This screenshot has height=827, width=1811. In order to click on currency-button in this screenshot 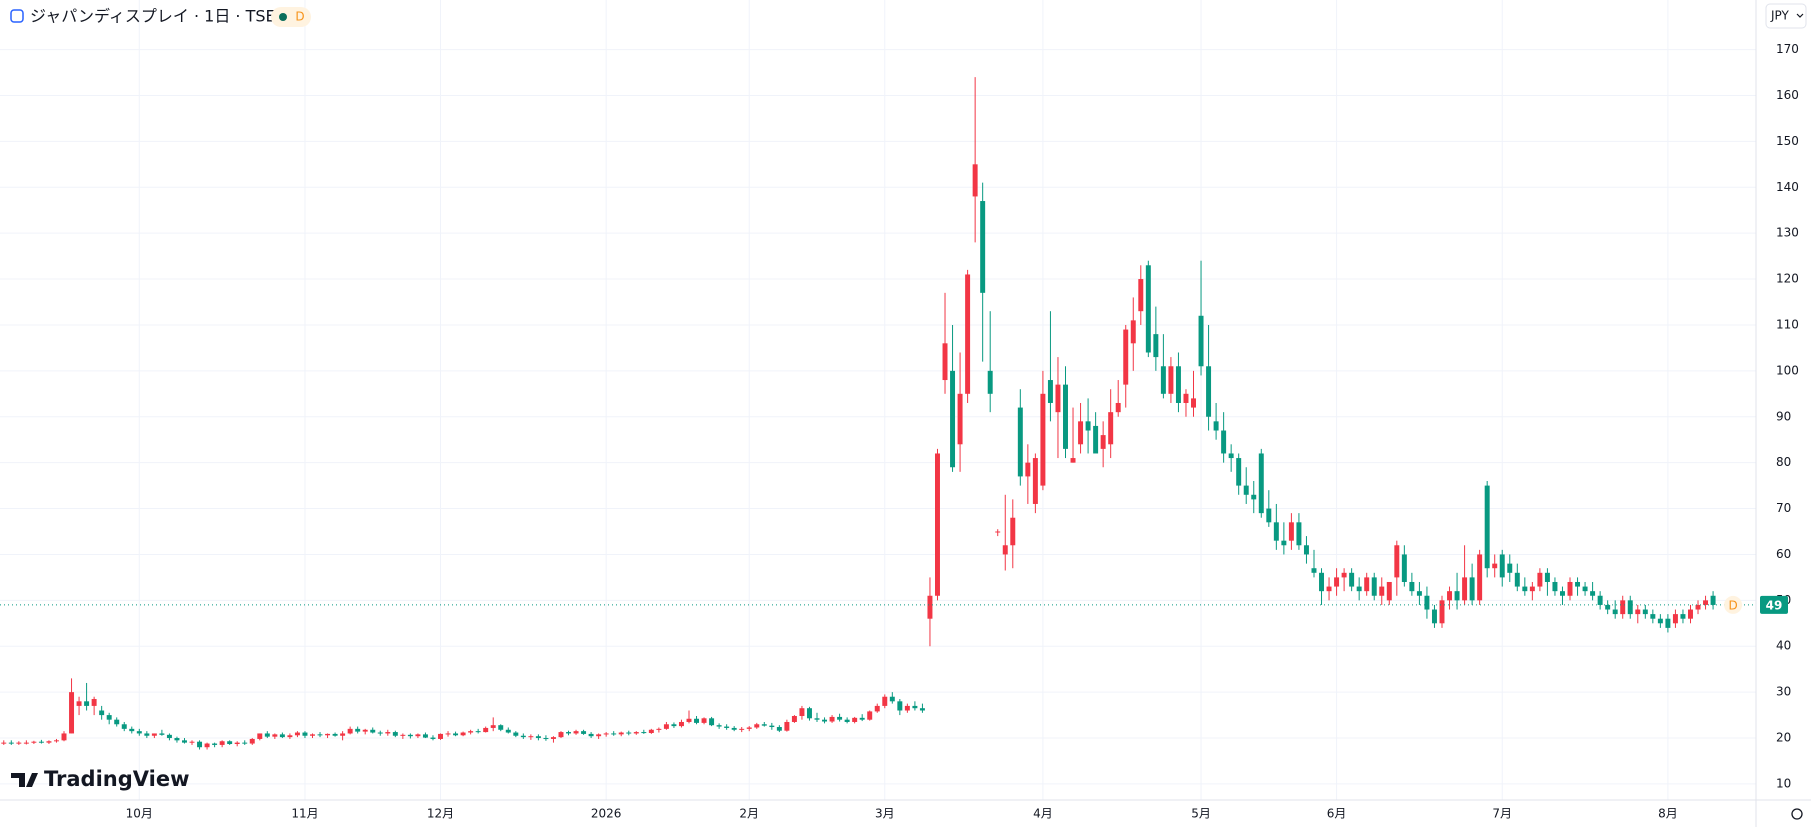, I will do `click(1786, 16)`.